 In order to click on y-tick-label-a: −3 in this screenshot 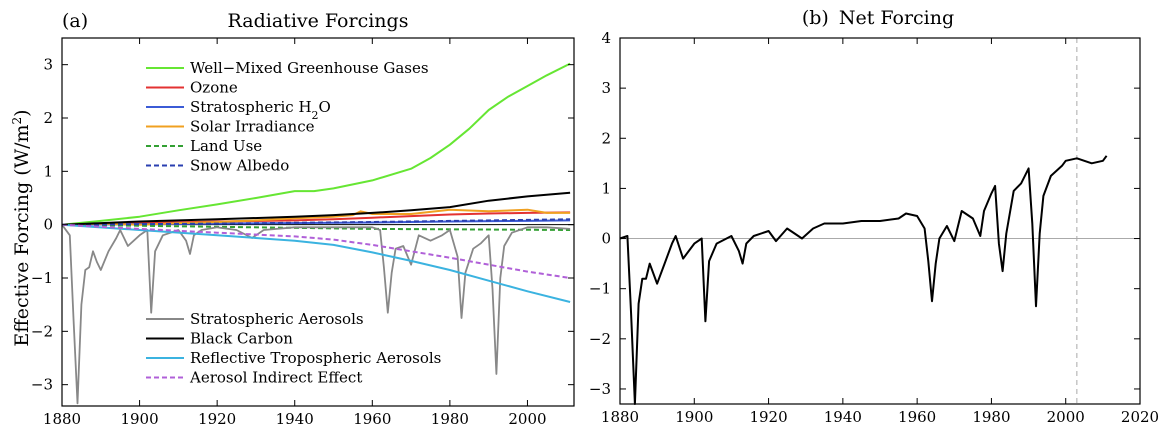, I will do `click(42, 385)`.